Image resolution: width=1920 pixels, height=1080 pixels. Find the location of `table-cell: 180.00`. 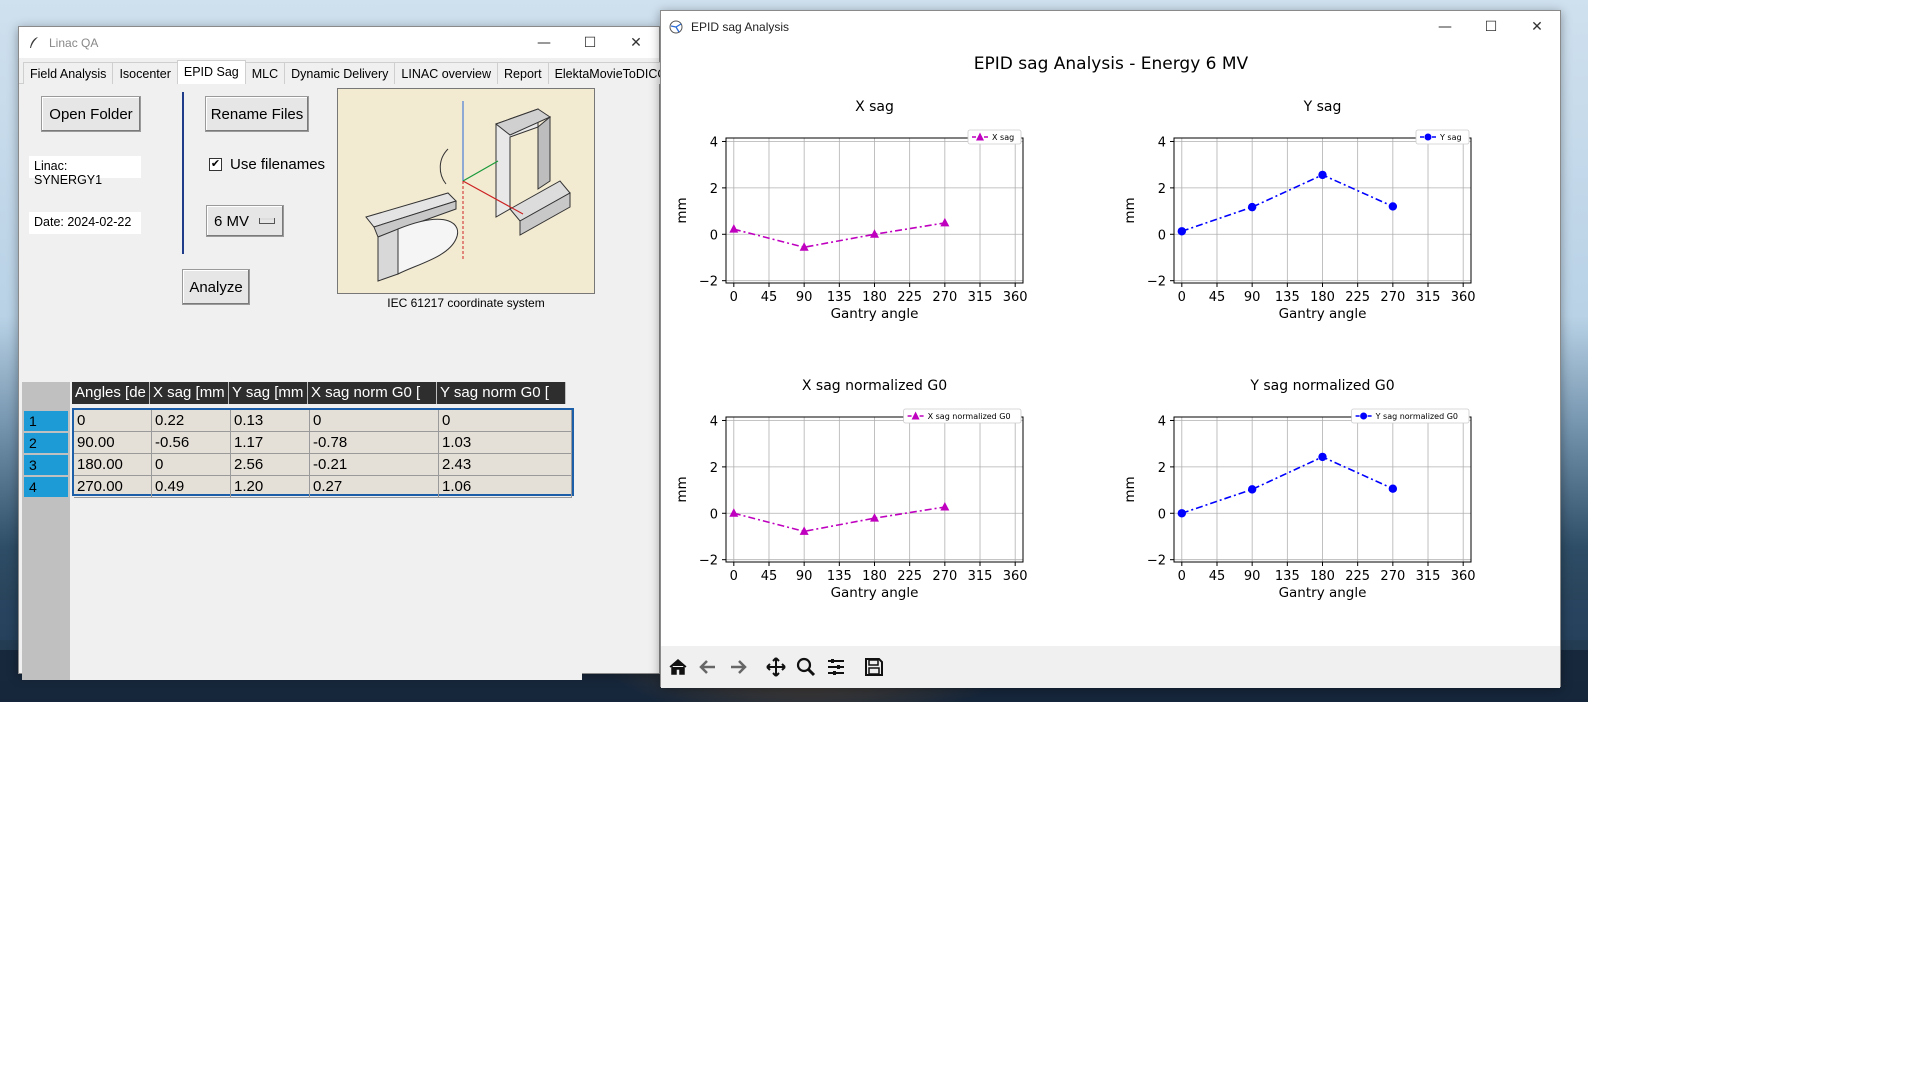

table-cell: 180.00 is located at coordinates (113, 465).